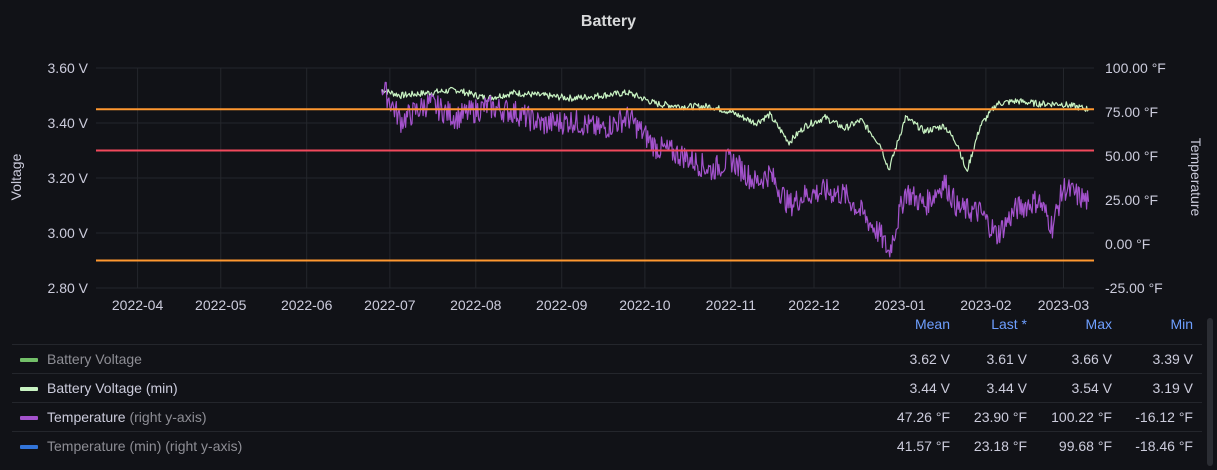 The image size is (1217, 470). I want to click on y-tick-label-left: 3.20 V, so click(68, 178).